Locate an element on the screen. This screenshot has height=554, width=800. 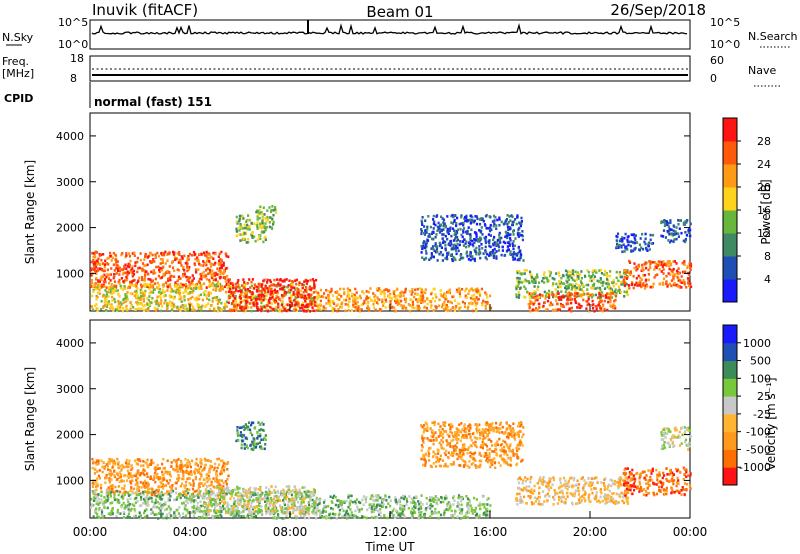
colorbar-swatch is located at coordinates (730, 130).